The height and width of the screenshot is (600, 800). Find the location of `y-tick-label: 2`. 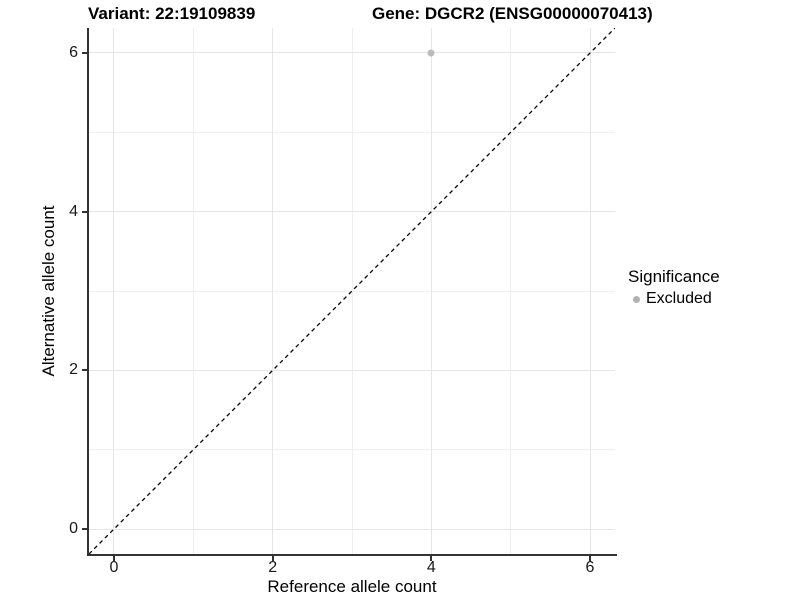

y-tick-label: 2 is located at coordinates (73, 370).